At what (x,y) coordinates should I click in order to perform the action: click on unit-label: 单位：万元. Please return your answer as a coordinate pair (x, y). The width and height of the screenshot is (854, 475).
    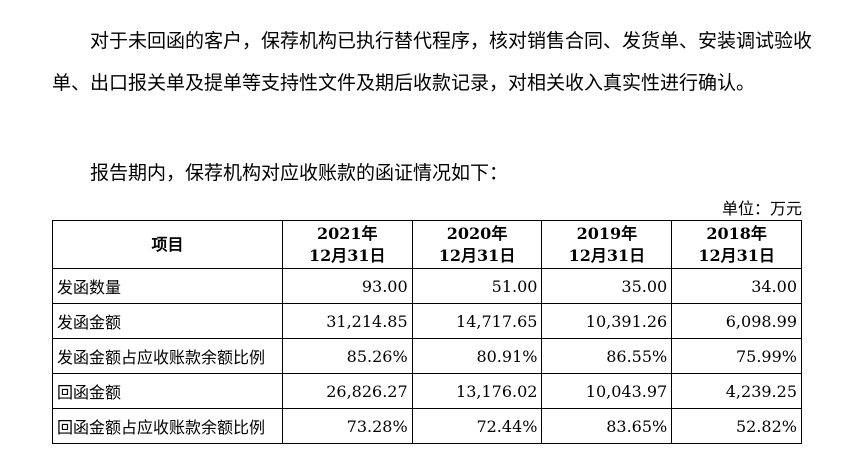
    Looking at the image, I should click on (761, 208).